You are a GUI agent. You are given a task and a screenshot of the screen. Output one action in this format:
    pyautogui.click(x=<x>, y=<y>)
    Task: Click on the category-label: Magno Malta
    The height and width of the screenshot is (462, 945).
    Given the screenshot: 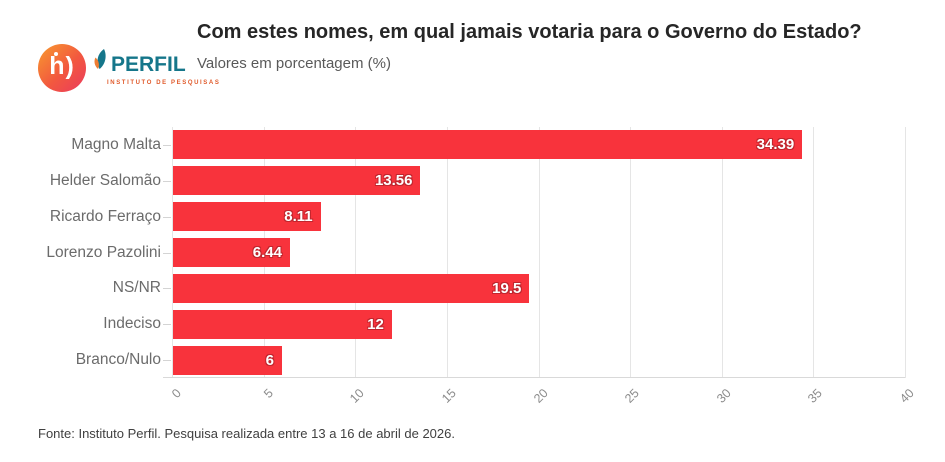 What is the action you would take?
    pyautogui.click(x=116, y=144)
    